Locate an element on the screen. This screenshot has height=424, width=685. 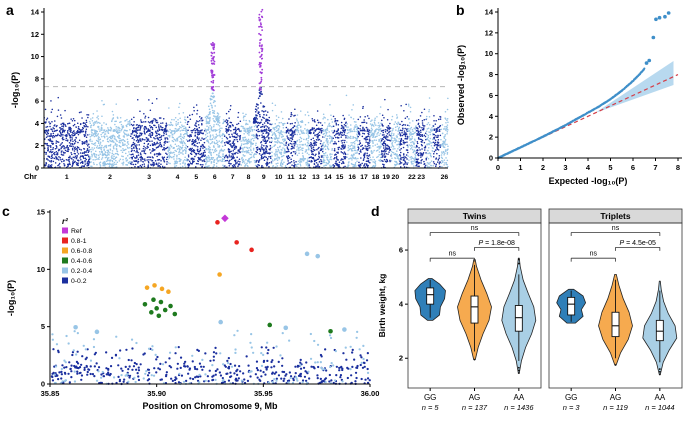
chrom-label: 18 is located at coordinates (376, 177).